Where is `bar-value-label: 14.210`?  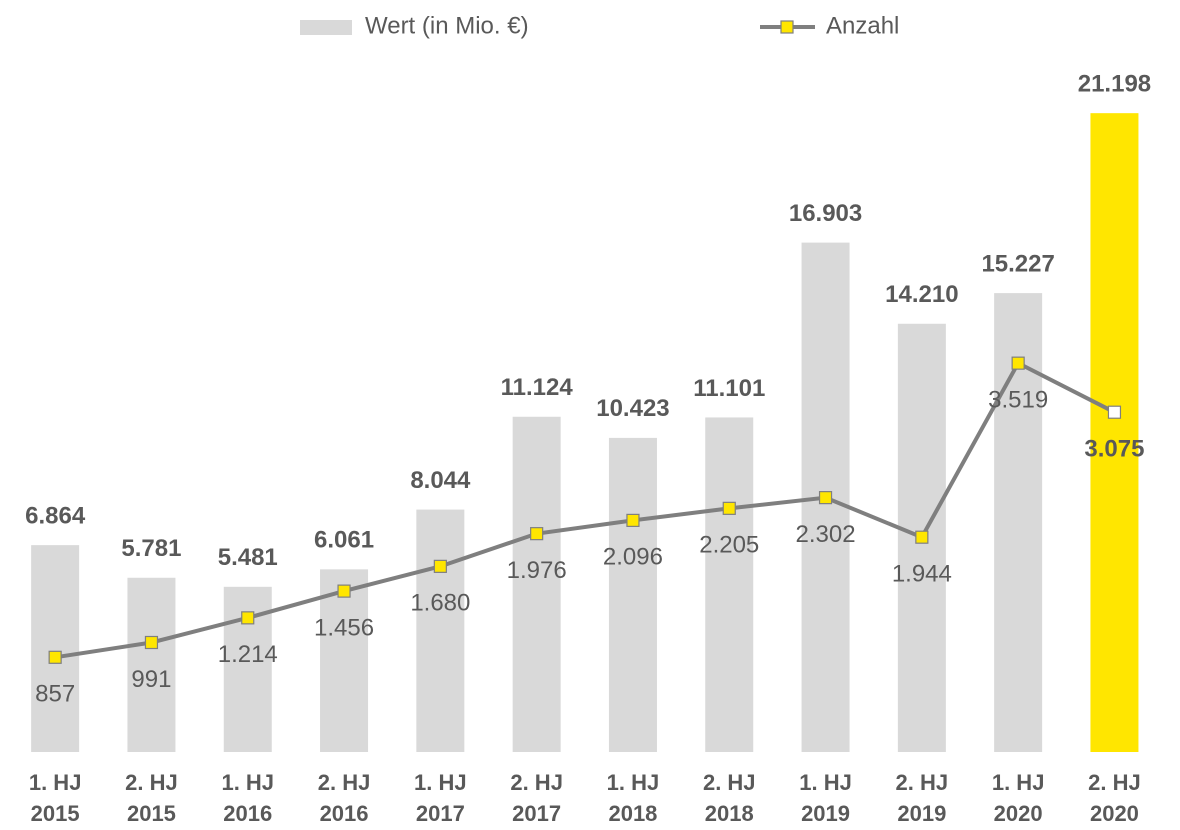
bar-value-label: 14.210 is located at coordinates (921, 294).